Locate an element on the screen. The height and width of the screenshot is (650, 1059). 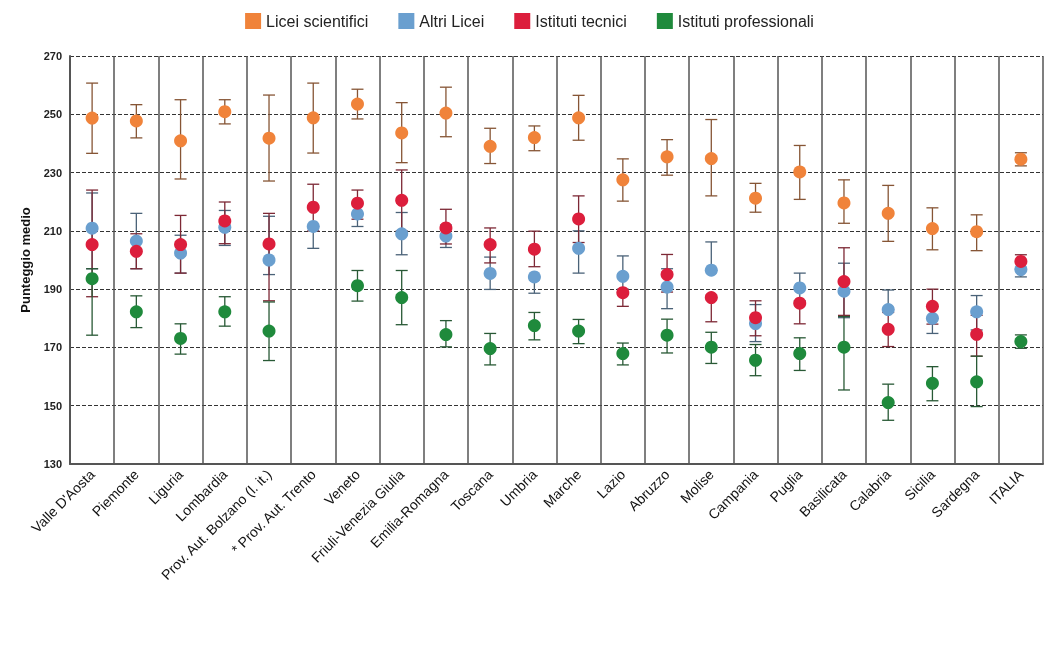
y-tick-label: 230 is located at coordinates (52, 172).